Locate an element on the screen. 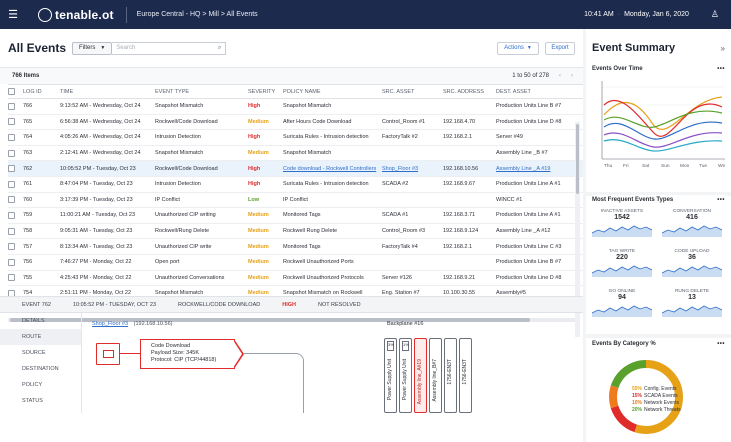 This screenshot has height=442, width=731. column-header: SRC. ADDRESS is located at coordinates (469, 91).